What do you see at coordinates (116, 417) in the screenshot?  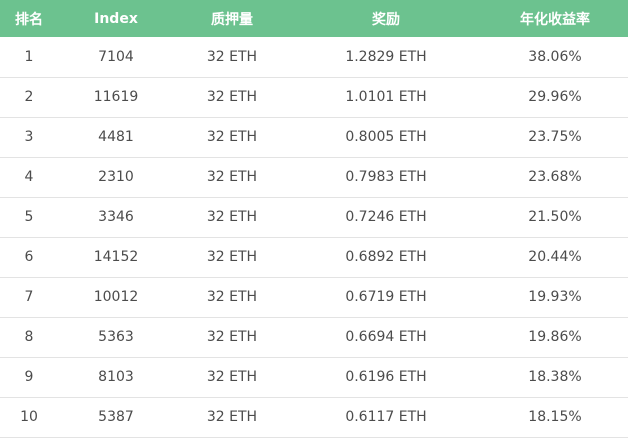 I see `cell-index: 5387` at bounding box center [116, 417].